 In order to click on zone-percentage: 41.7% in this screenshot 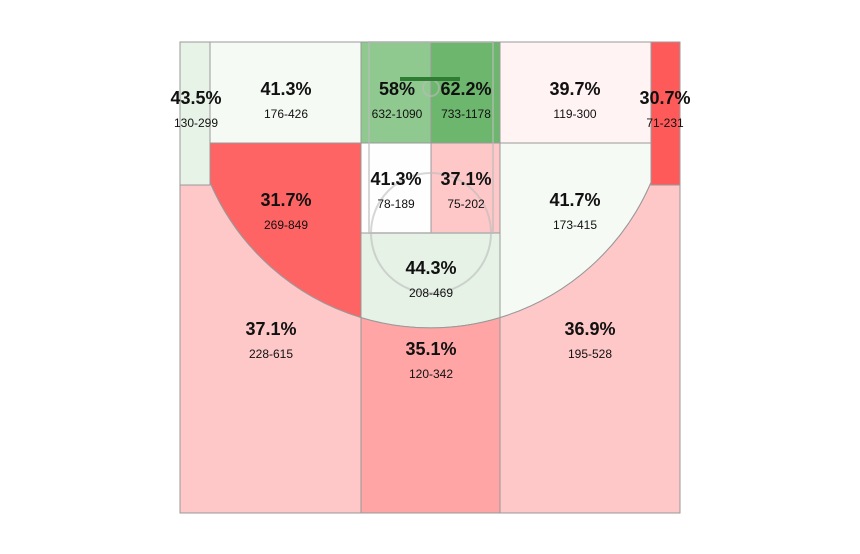, I will do `click(574, 200)`.